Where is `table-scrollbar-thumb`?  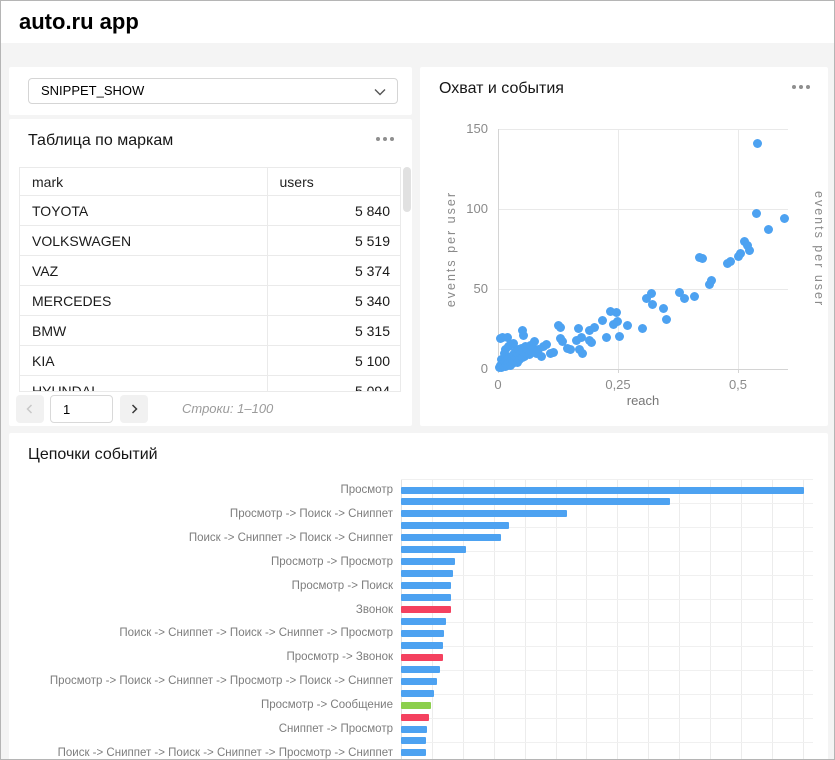
table-scrollbar-thumb is located at coordinates (407, 189).